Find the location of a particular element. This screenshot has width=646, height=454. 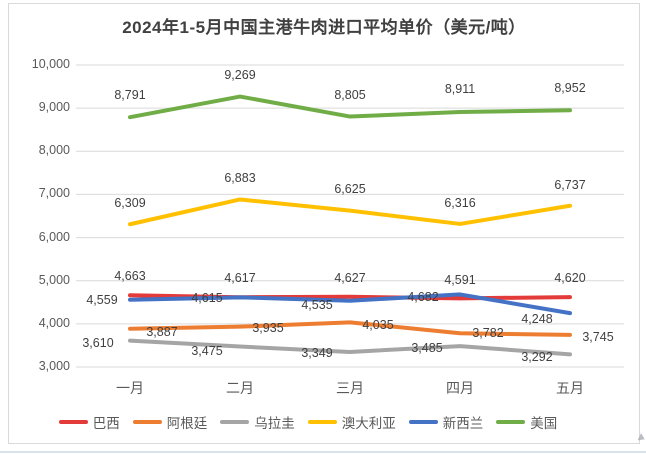

legend: 巴西 阿根廷 乌拉圭 澳大利亚 新西兰 美国 is located at coordinates (308, 422).